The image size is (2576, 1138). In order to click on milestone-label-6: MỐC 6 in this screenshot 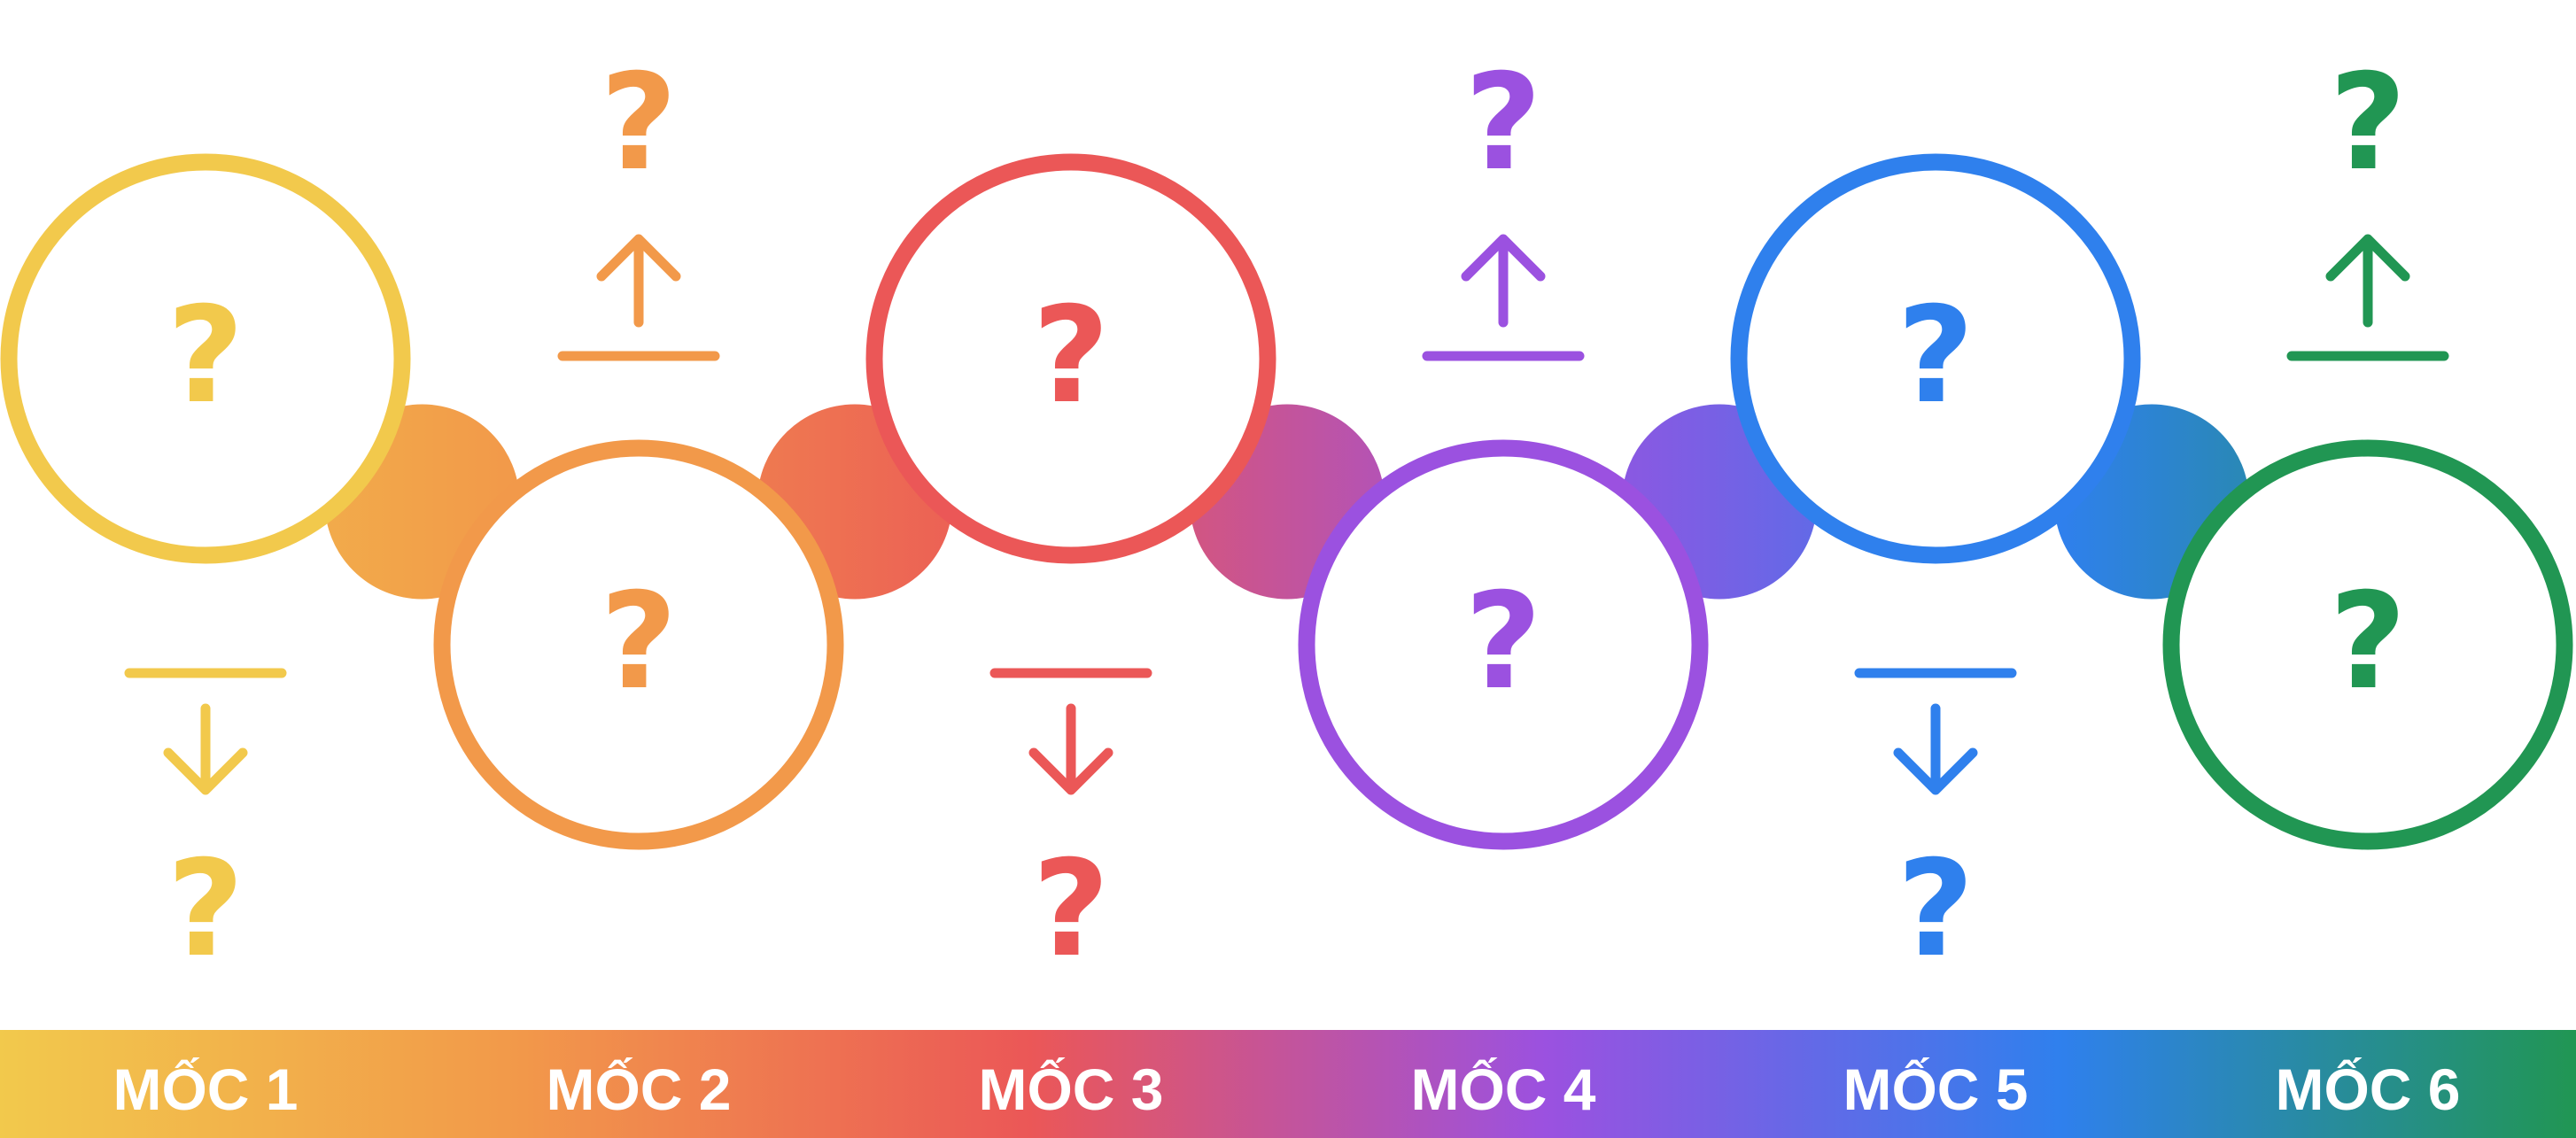, I will do `click(2367, 1089)`.